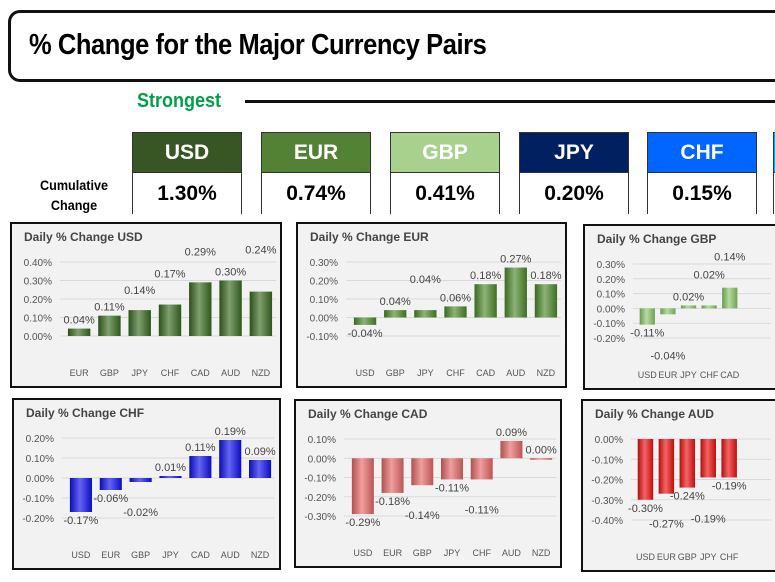 The height and width of the screenshot is (582, 775). What do you see at coordinates (80, 521) in the screenshot?
I see `data-label: -0.17%` at bounding box center [80, 521].